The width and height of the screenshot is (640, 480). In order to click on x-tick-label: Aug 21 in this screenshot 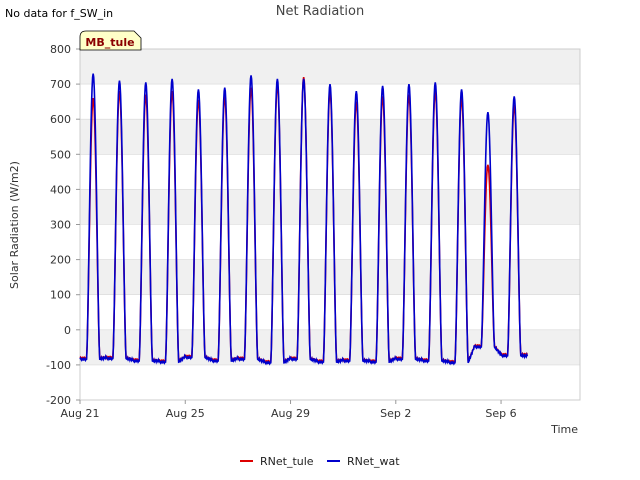, I will do `click(80, 413)`.